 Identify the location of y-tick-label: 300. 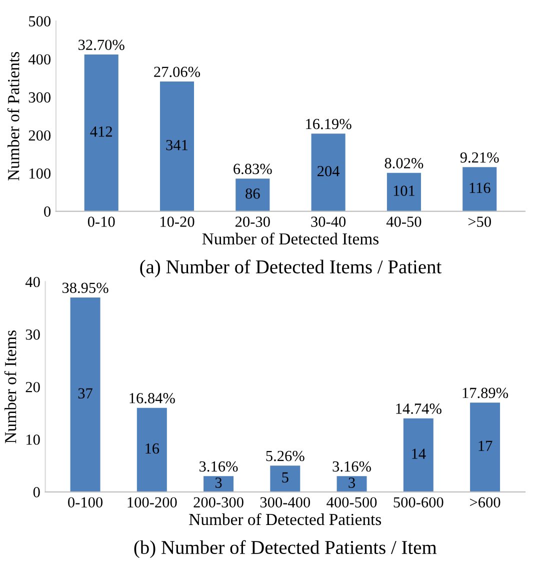
(39, 97).